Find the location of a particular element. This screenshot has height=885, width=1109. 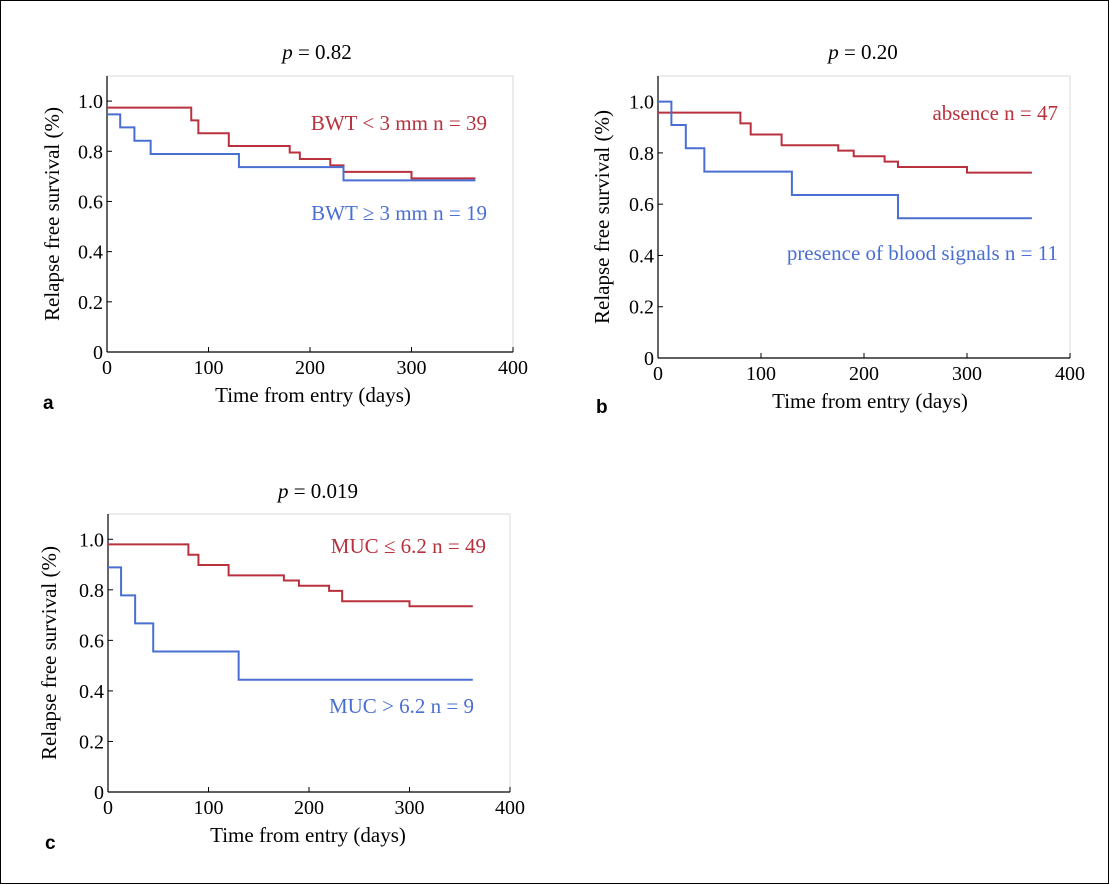

chart-title: p = 0.20 is located at coordinates (862, 52).